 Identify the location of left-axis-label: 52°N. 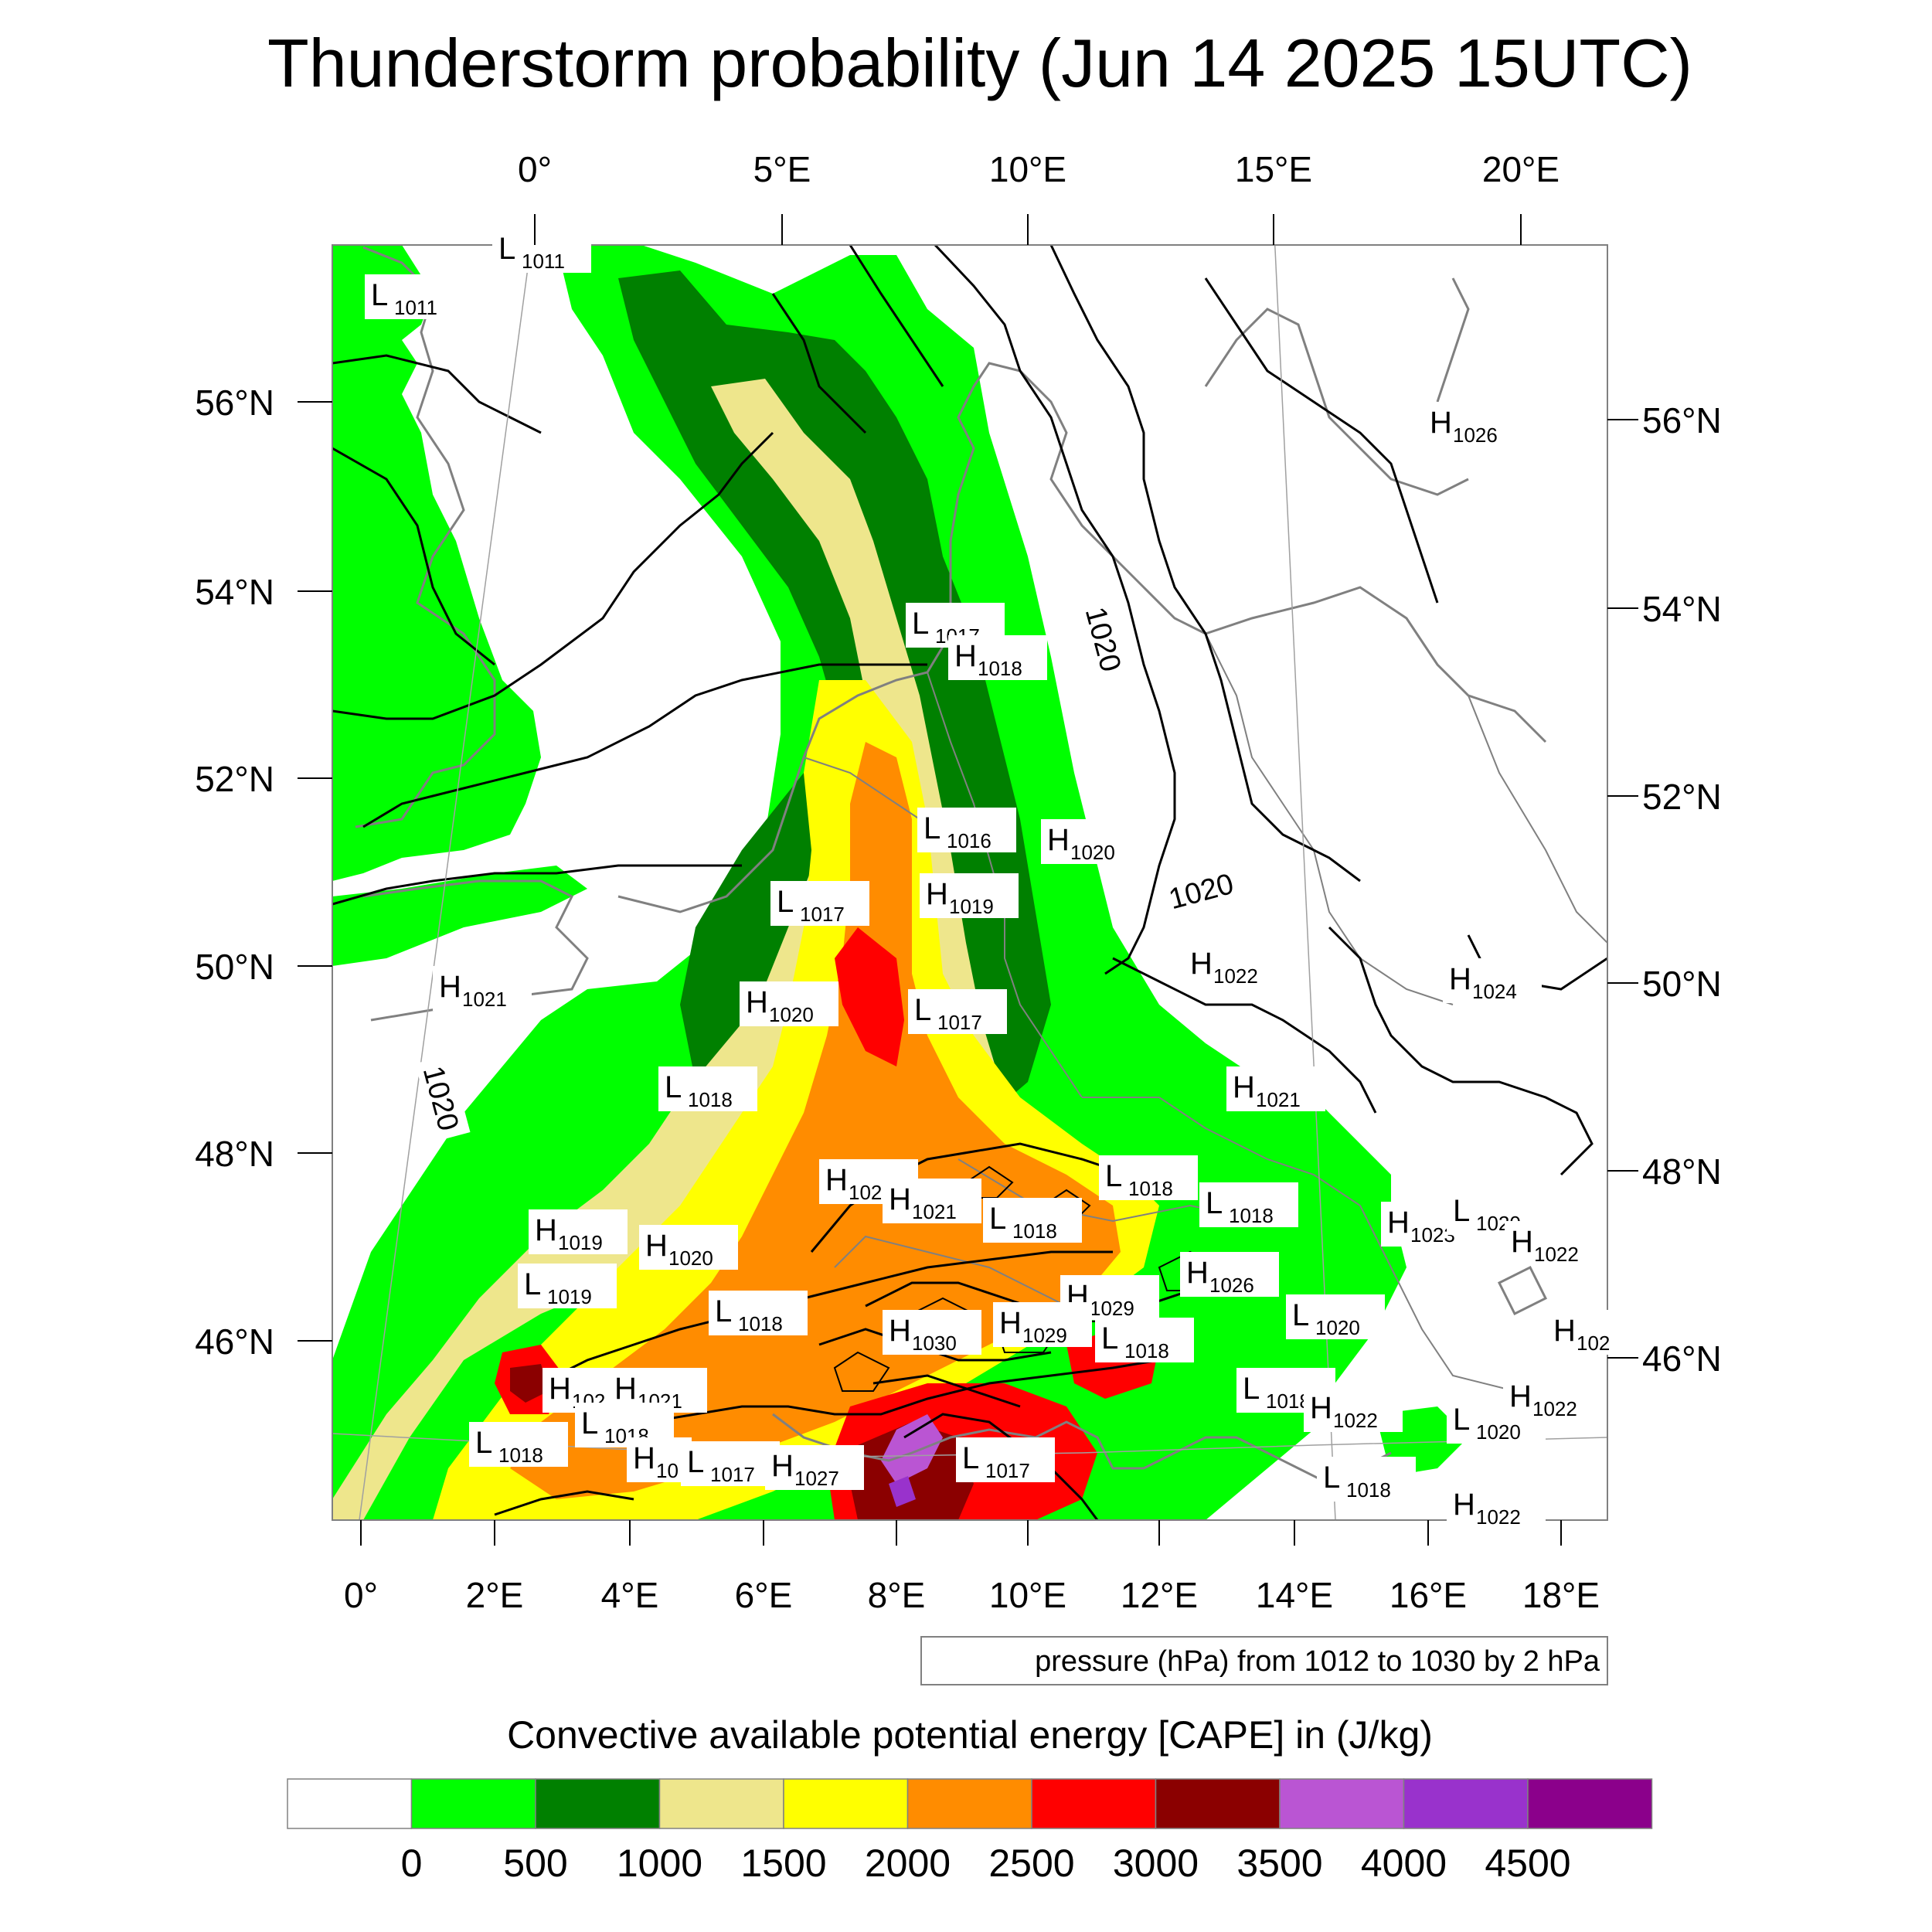
(235, 779).